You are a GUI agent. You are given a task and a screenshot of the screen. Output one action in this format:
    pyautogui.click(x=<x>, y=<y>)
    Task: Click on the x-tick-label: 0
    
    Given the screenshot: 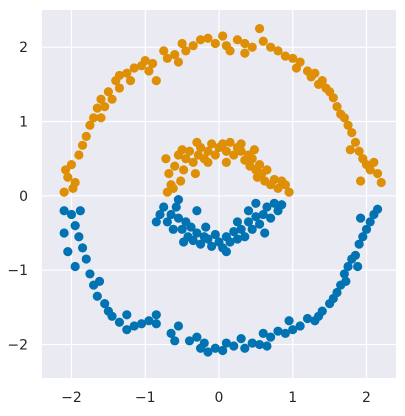 What is the action you would take?
    pyautogui.click(x=219, y=398)
    